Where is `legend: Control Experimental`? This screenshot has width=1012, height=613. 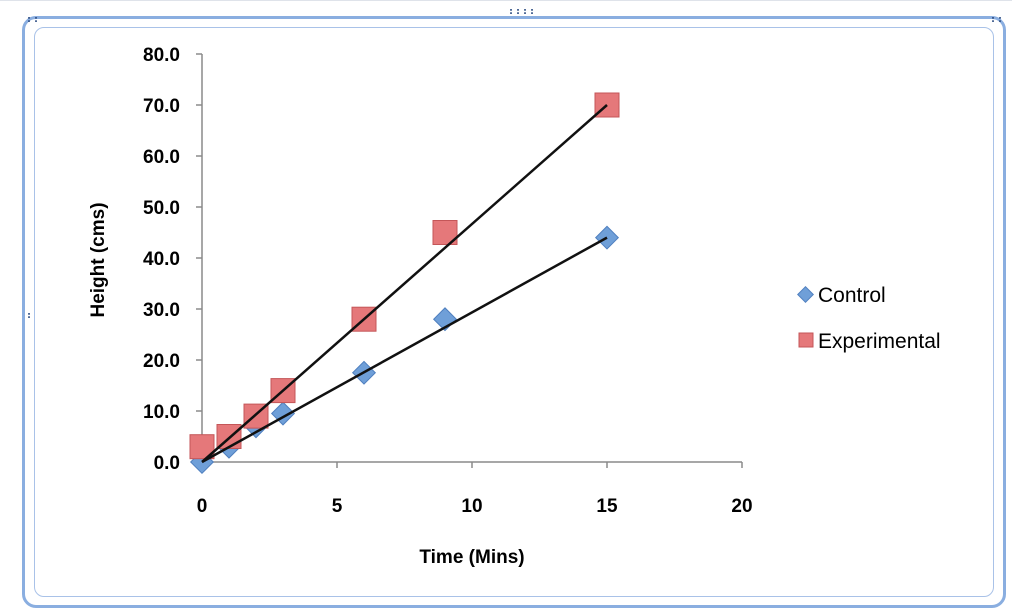 legend: Control Experimental is located at coordinates (869, 318).